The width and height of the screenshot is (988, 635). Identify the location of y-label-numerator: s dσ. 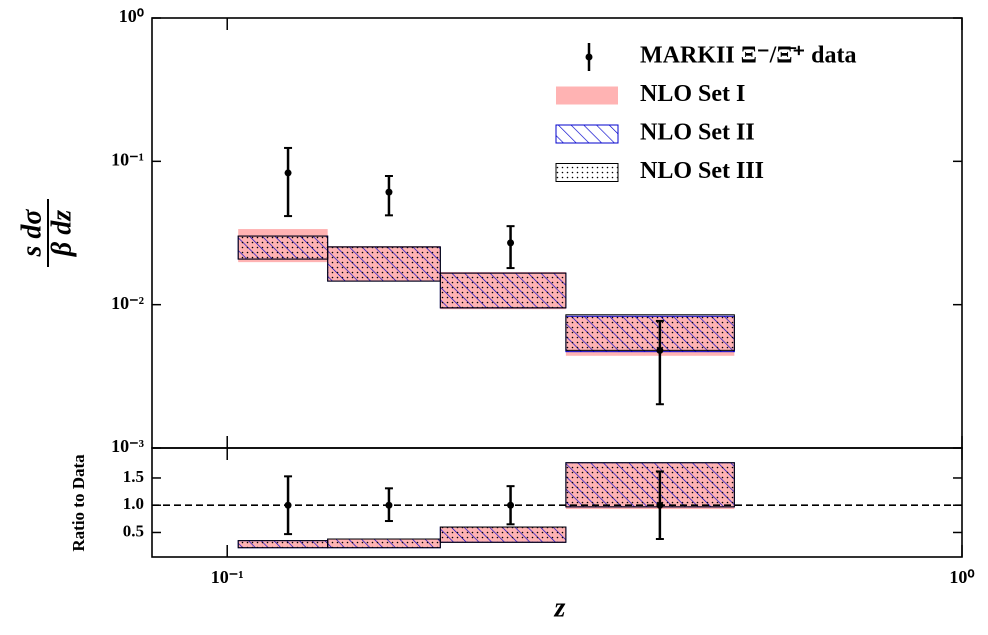
(31, 233).